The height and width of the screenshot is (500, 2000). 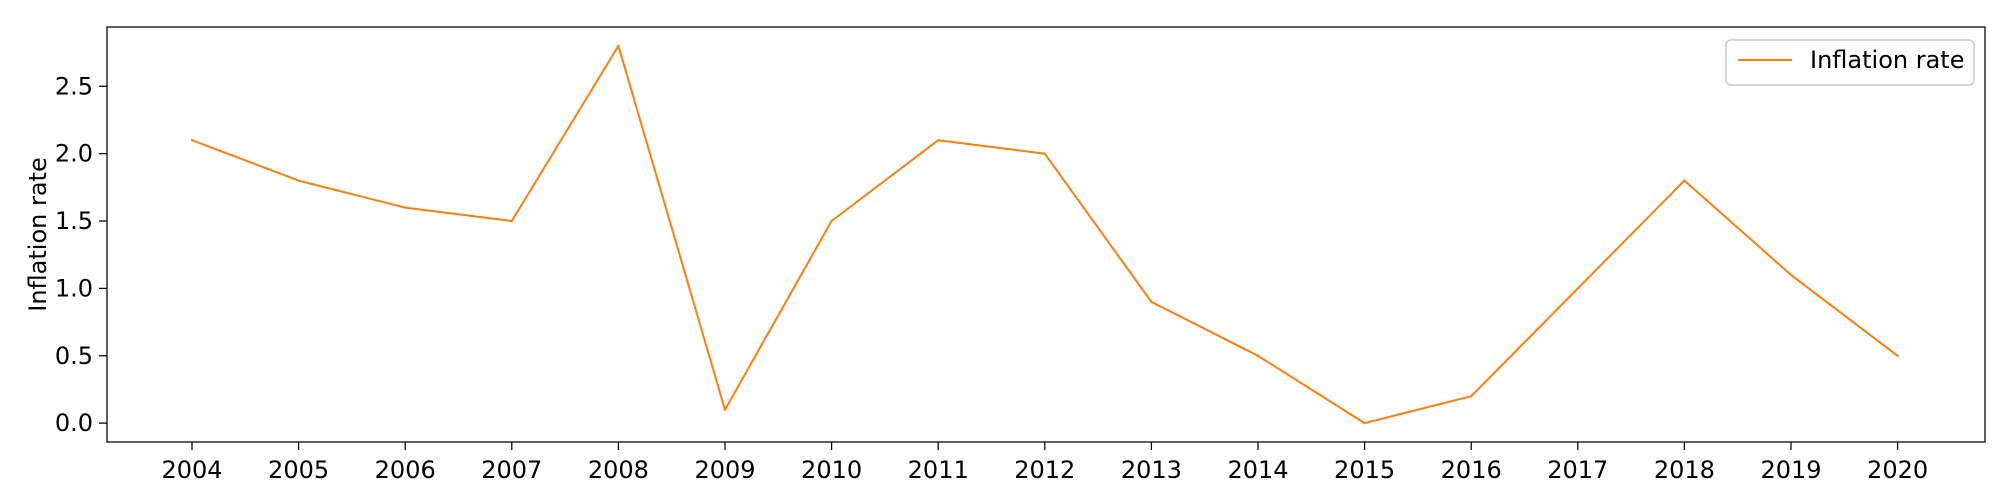 What do you see at coordinates (1045, 153) in the screenshot?
I see `data-point-2012` at bounding box center [1045, 153].